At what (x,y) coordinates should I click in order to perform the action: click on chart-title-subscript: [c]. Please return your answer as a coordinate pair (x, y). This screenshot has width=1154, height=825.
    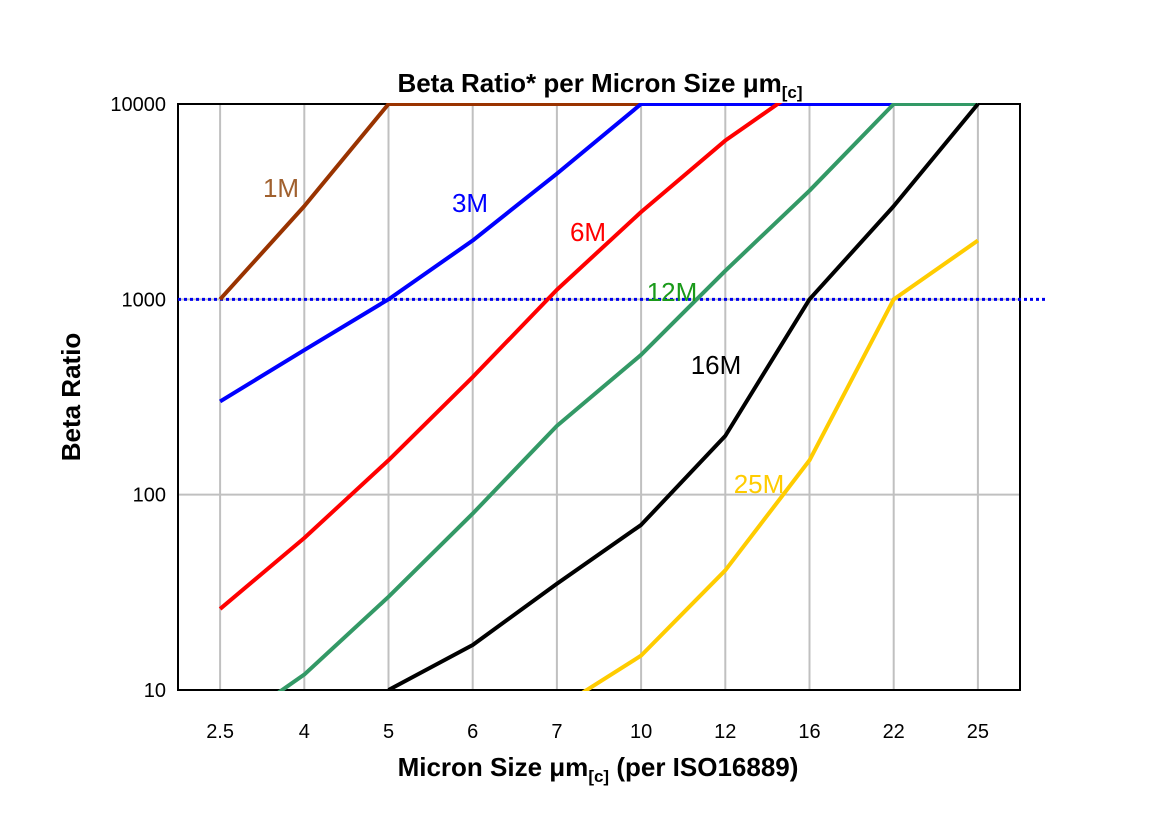
    Looking at the image, I should click on (792, 92).